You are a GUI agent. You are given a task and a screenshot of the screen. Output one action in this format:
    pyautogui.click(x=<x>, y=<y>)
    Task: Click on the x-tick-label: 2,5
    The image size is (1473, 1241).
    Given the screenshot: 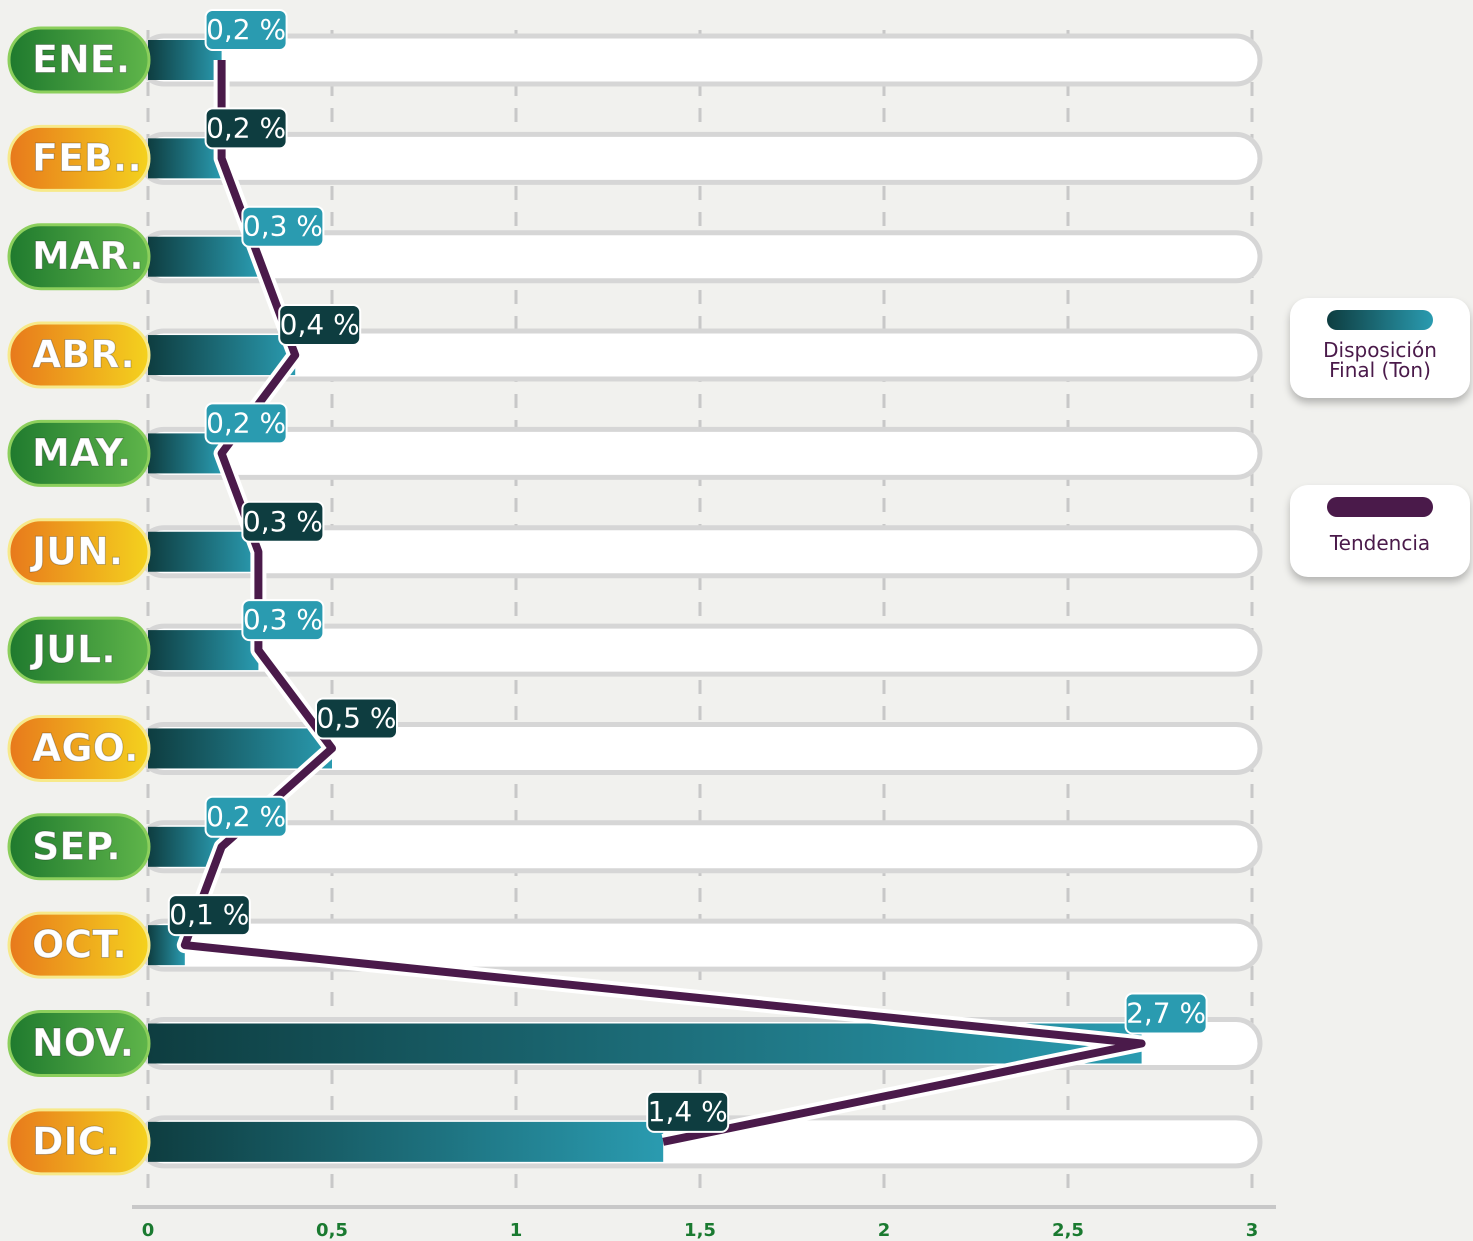 What is the action you would take?
    pyautogui.click(x=1068, y=1230)
    